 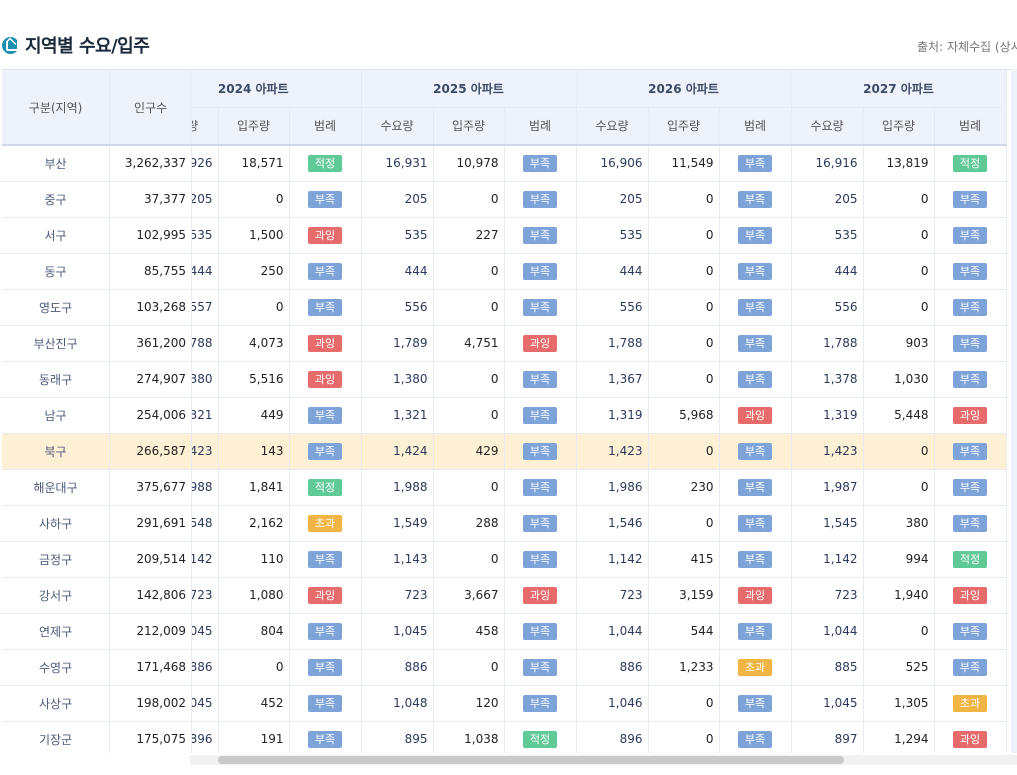 What do you see at coordinates (469, 163) in the screenshot?
I see `movein-value: 10,978` at bounding box center [469, 163].